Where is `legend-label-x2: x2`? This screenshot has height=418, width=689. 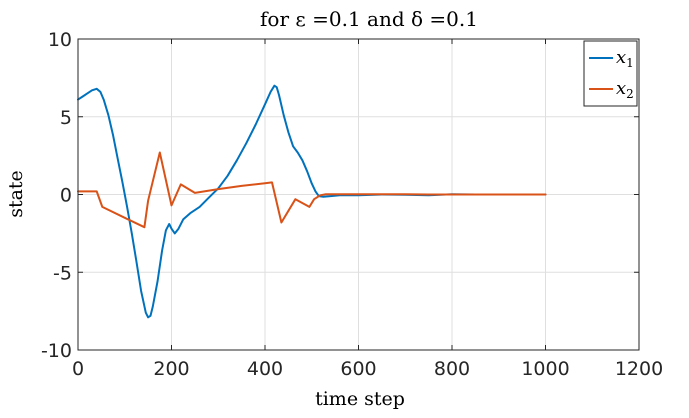 legend-label-x2: x2 is located at coordinates (625, 89).